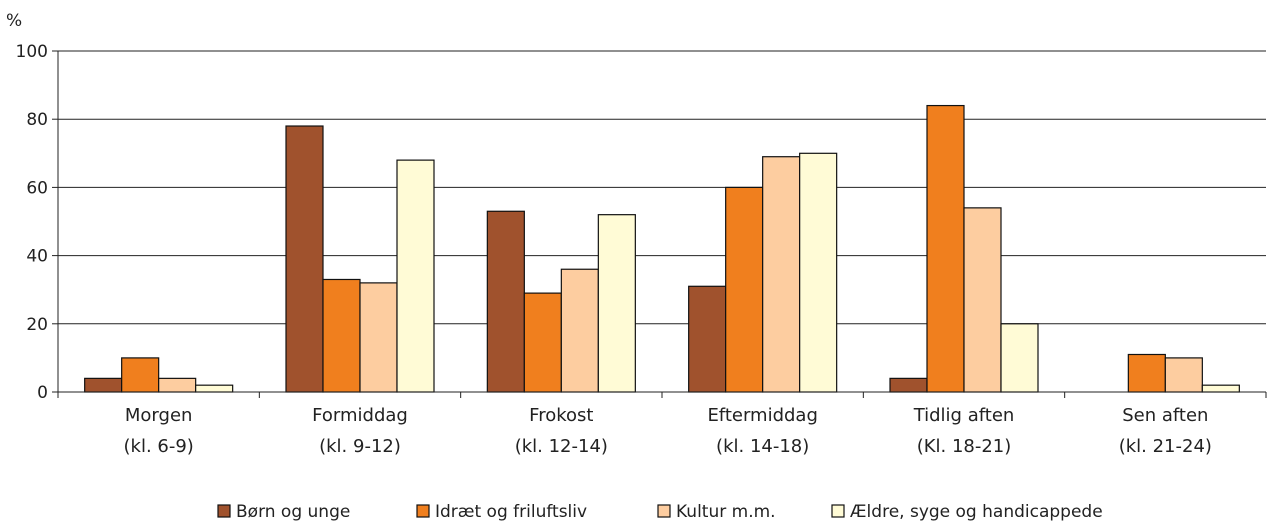 The image size is (1279, 524). I want to click on x-category-label-1: Formiddag, so click(360, 415).